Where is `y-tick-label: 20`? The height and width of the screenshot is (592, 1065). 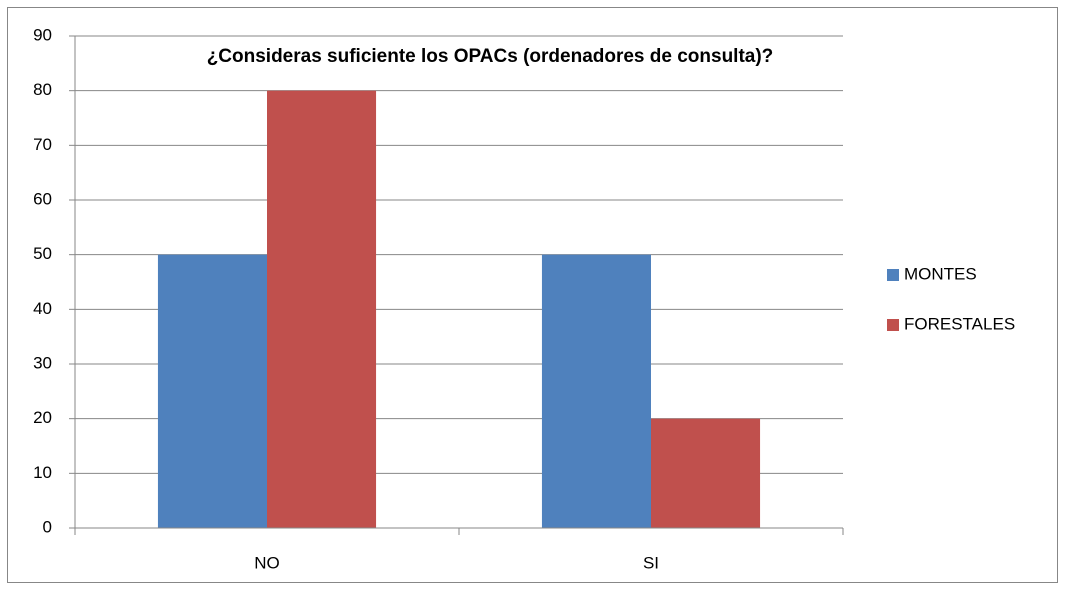 y-tick-label: 20 is located at coordinates (42, 417).